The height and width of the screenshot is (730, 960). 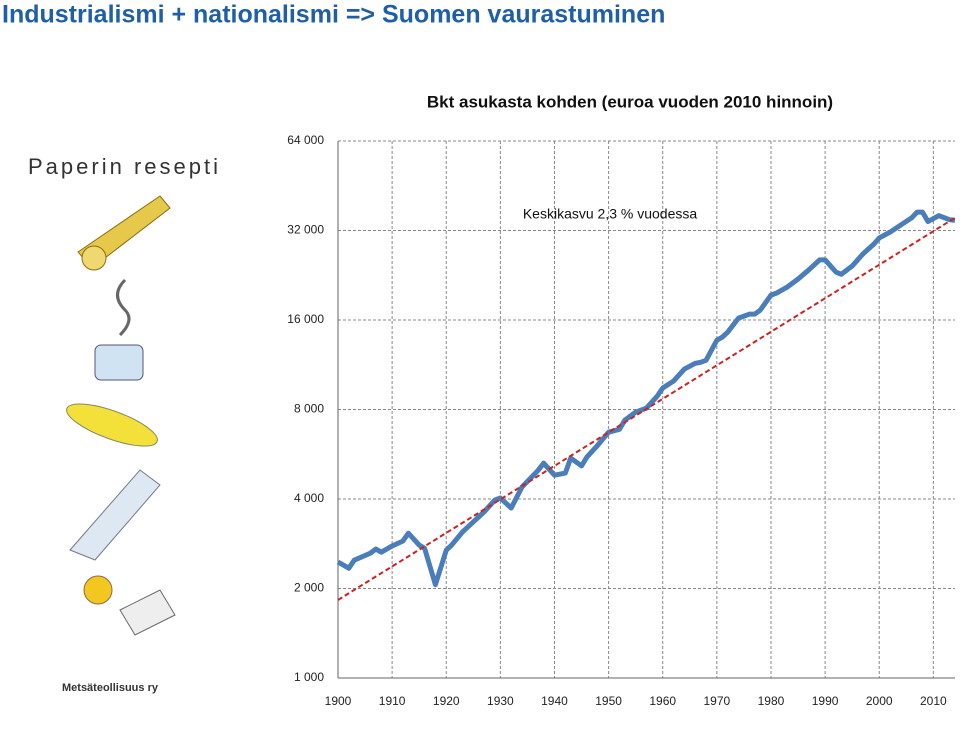 I want to click on x-tick-label: 1980, so click(x=771, y=701).